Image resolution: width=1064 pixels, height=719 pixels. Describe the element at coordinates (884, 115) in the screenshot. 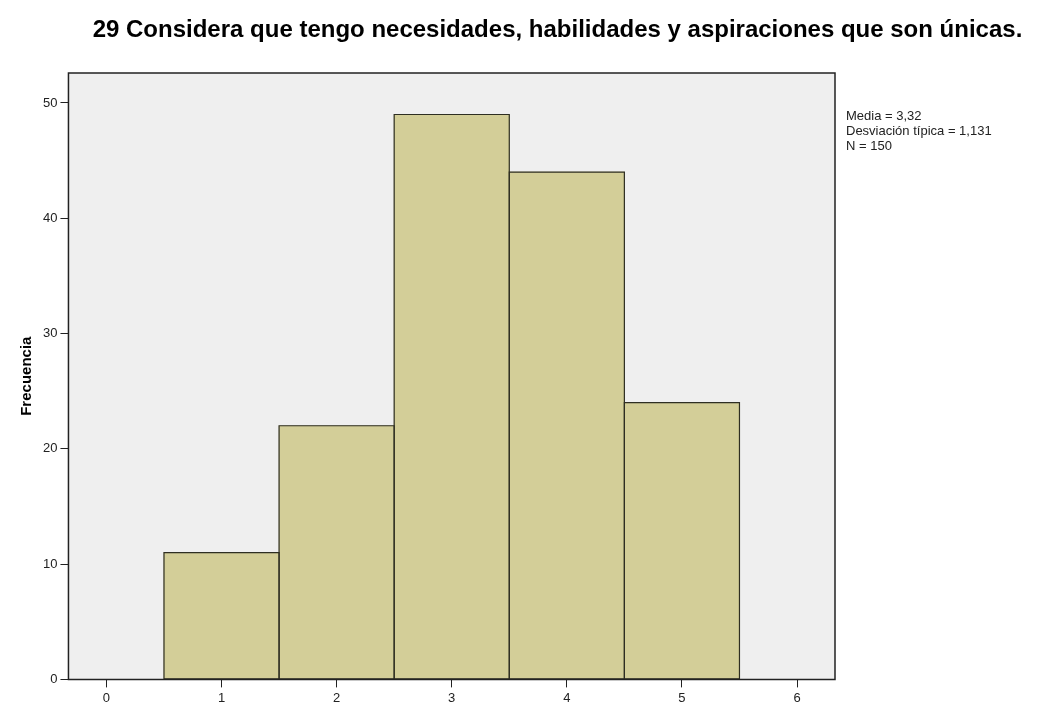

I see `text: Media = 3,32` at that location.